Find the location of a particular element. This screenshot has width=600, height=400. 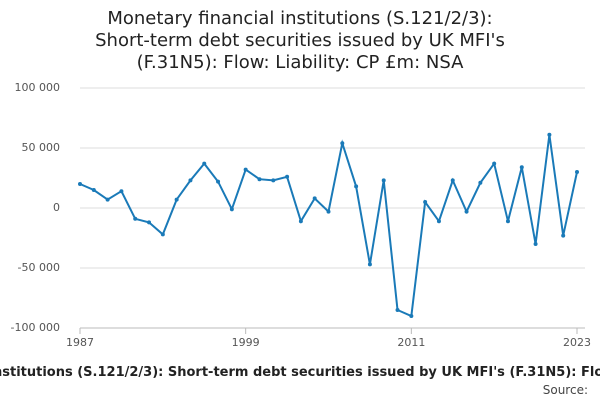

y-tick-label: 0 is located at coordinates (56, 207).